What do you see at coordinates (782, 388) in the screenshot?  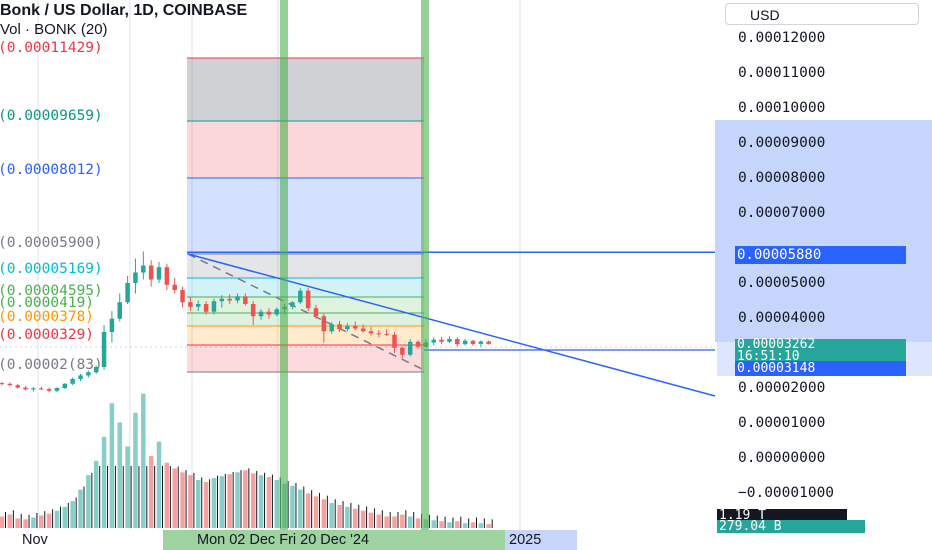 I see `price-axis-label: 0.00002000` at bounding box center [782, 388].